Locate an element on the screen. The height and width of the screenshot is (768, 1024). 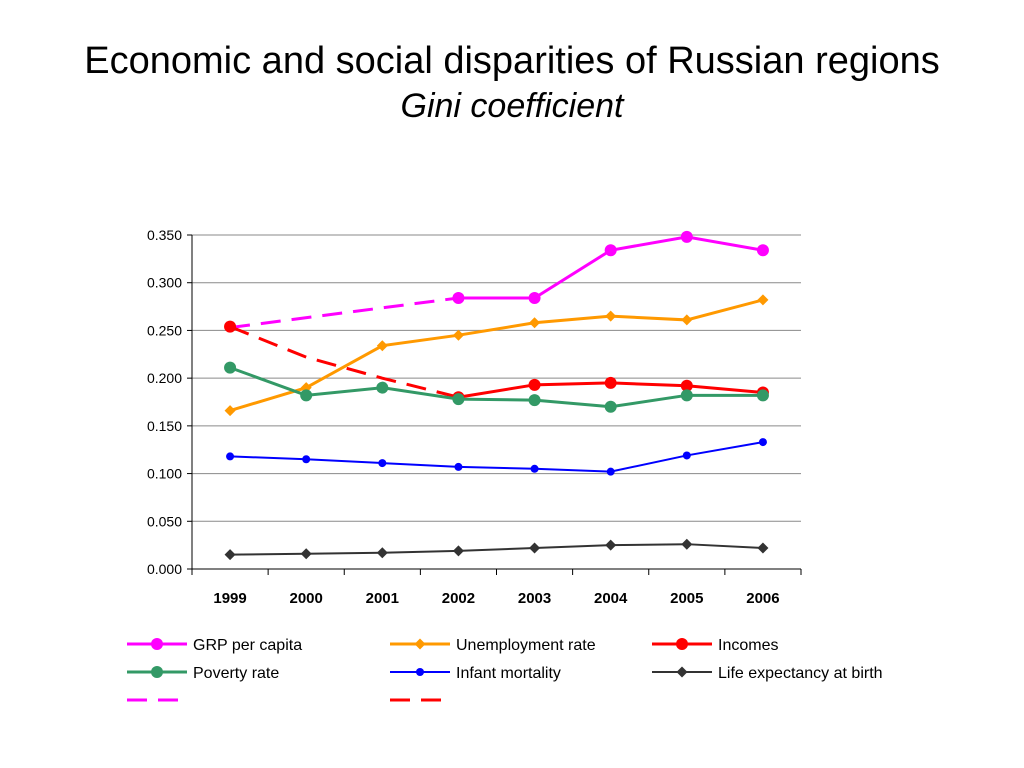
x-tick-label: 2000 is located at coordinates (306, 598).